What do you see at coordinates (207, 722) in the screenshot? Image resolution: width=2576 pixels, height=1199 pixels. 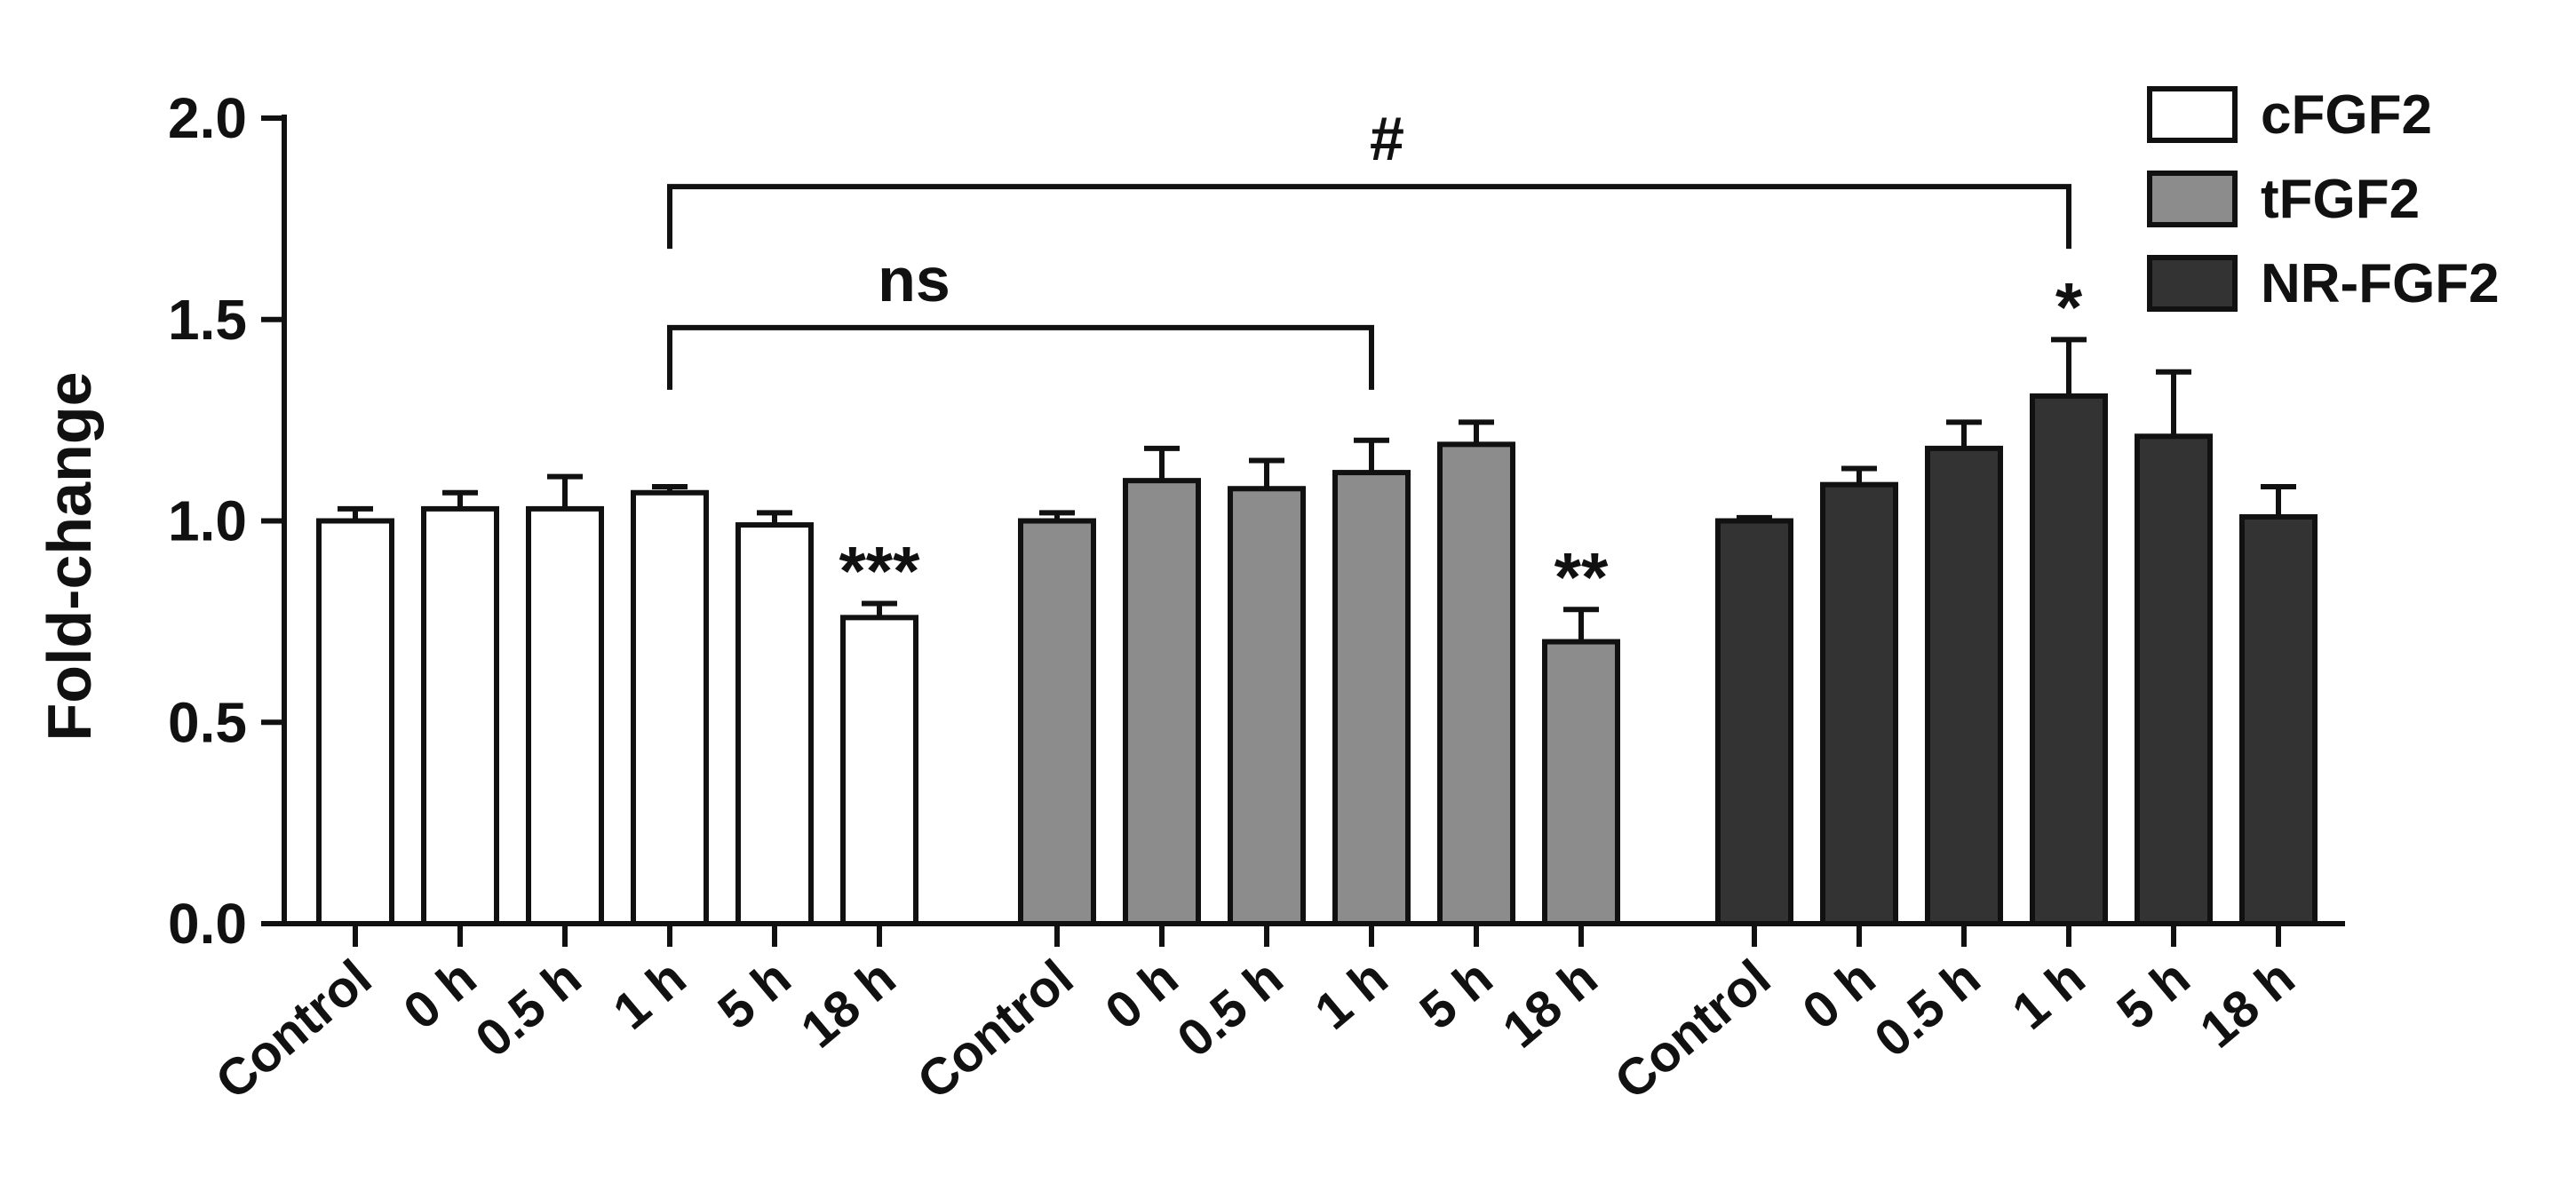 I see `y-tick-label: 0.5` at bounding box center [207, 722].